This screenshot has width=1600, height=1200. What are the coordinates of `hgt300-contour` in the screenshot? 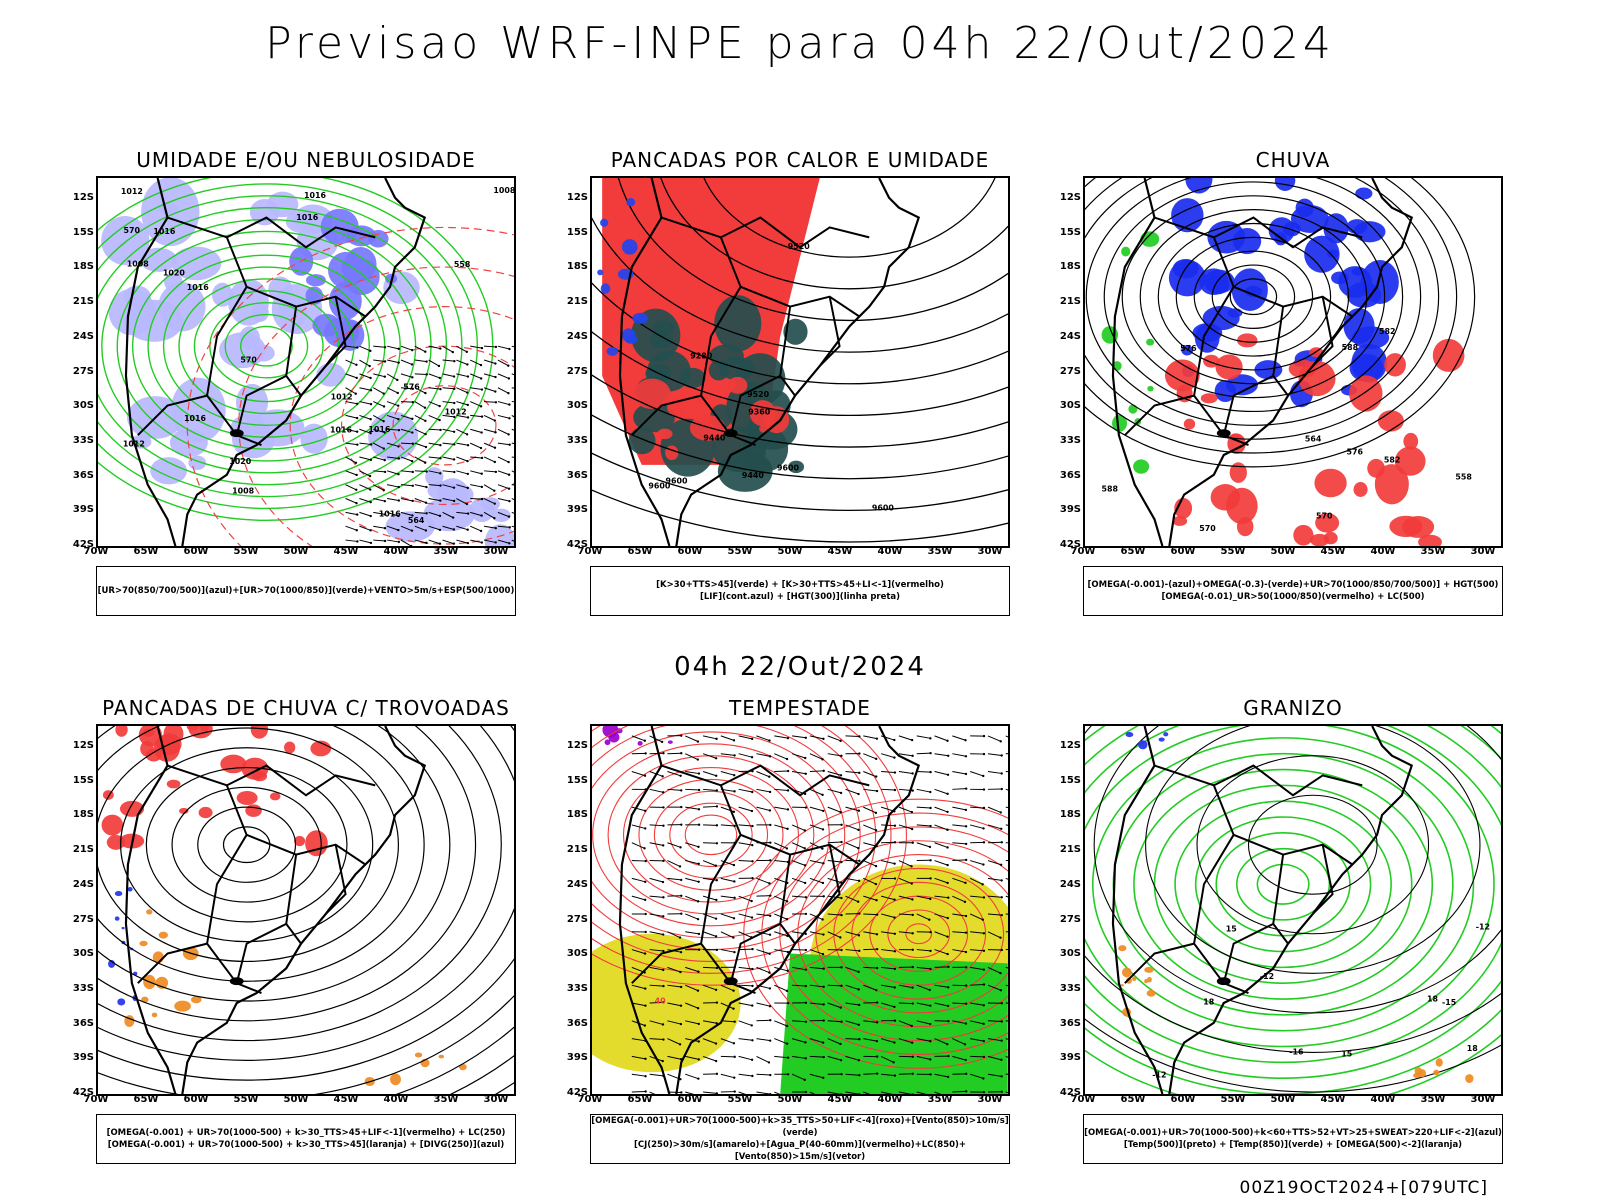 It's located at (800, 411).